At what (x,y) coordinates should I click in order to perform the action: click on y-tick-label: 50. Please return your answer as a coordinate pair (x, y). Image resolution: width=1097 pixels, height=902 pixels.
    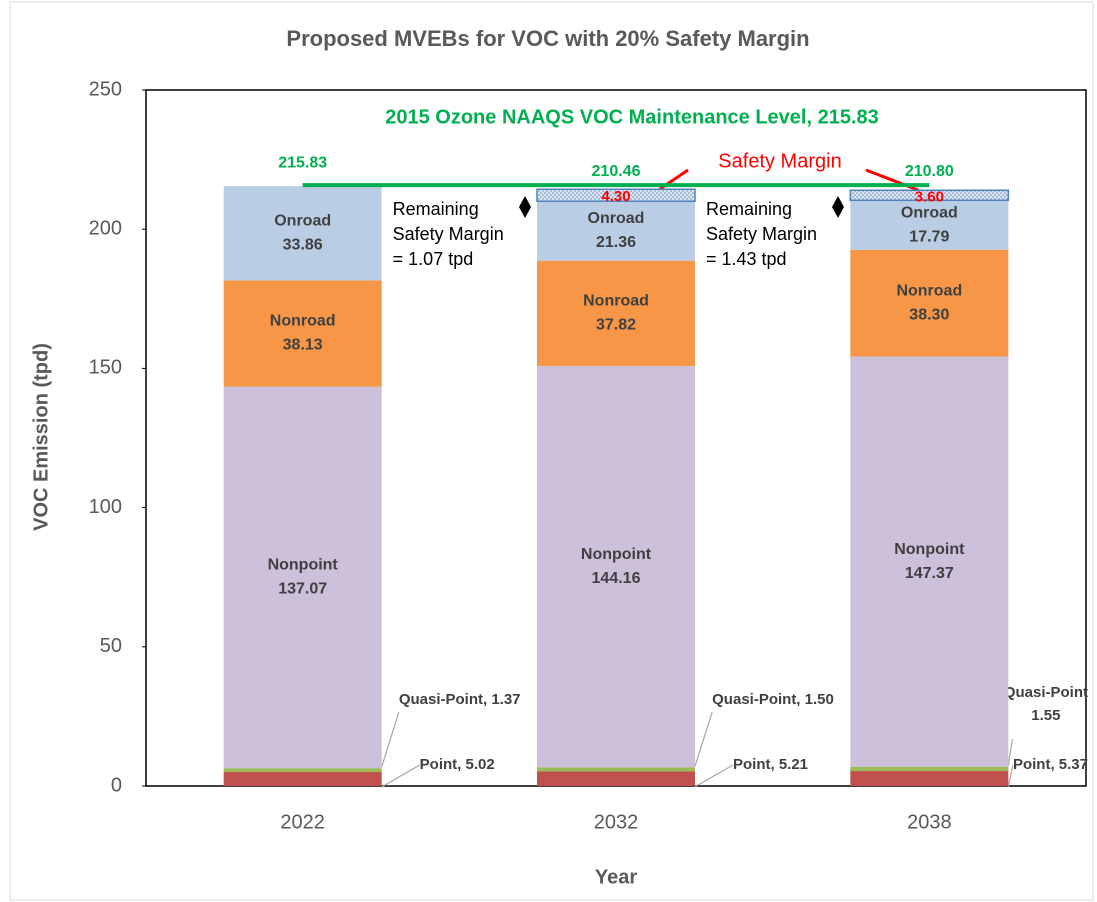
    Looking at the image, I should click on (111, 646).